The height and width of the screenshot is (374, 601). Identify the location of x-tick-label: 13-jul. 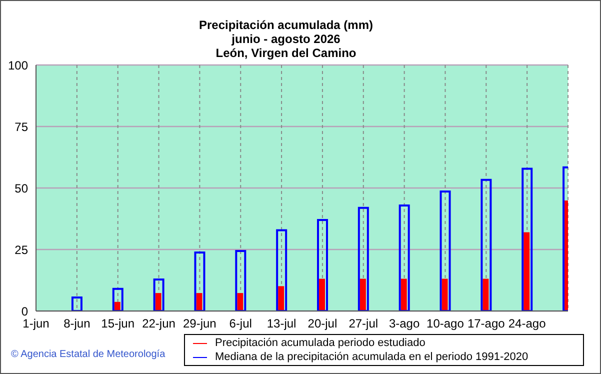
(281, 323).